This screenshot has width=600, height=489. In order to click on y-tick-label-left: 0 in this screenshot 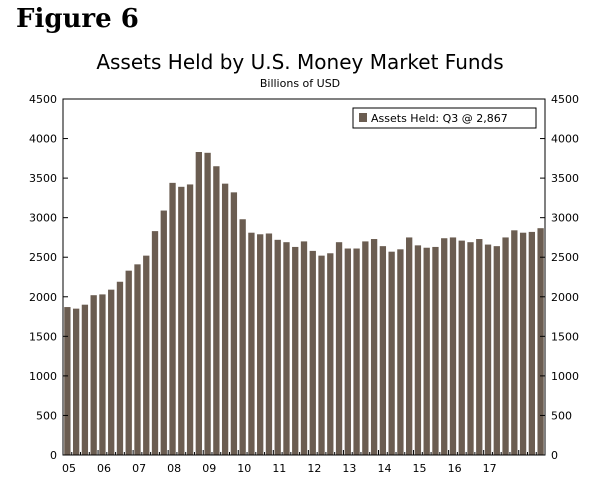, I will do `click(53, 455)`.